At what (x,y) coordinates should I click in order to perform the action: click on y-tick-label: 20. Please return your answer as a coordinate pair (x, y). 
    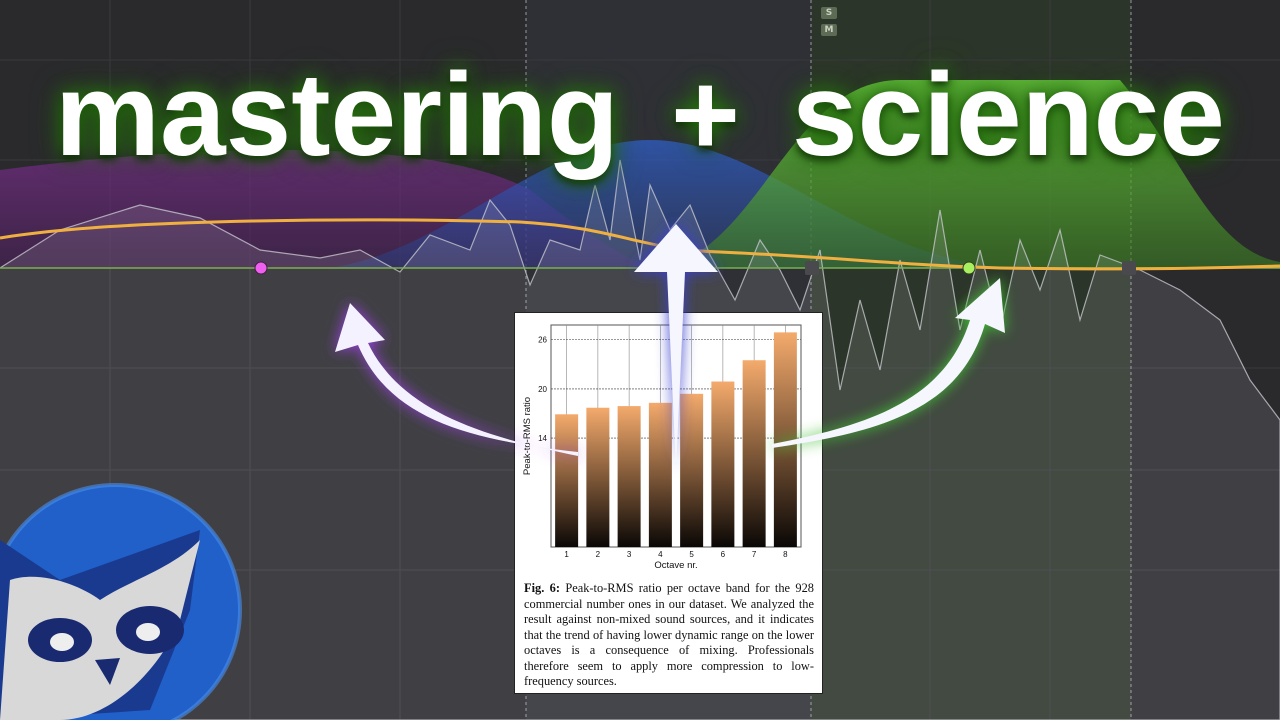
    Looking at the image, I should click on (542, 389).